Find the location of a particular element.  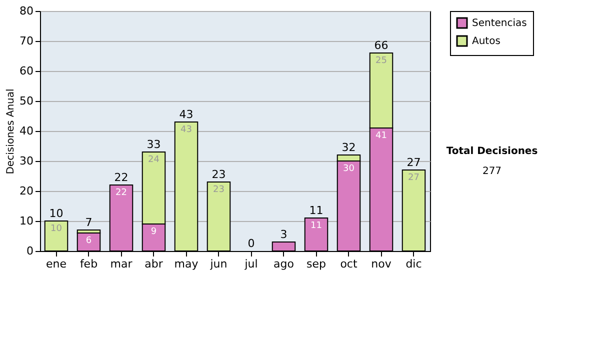

x-tick-label: jul is located at coordinates (251, 264).